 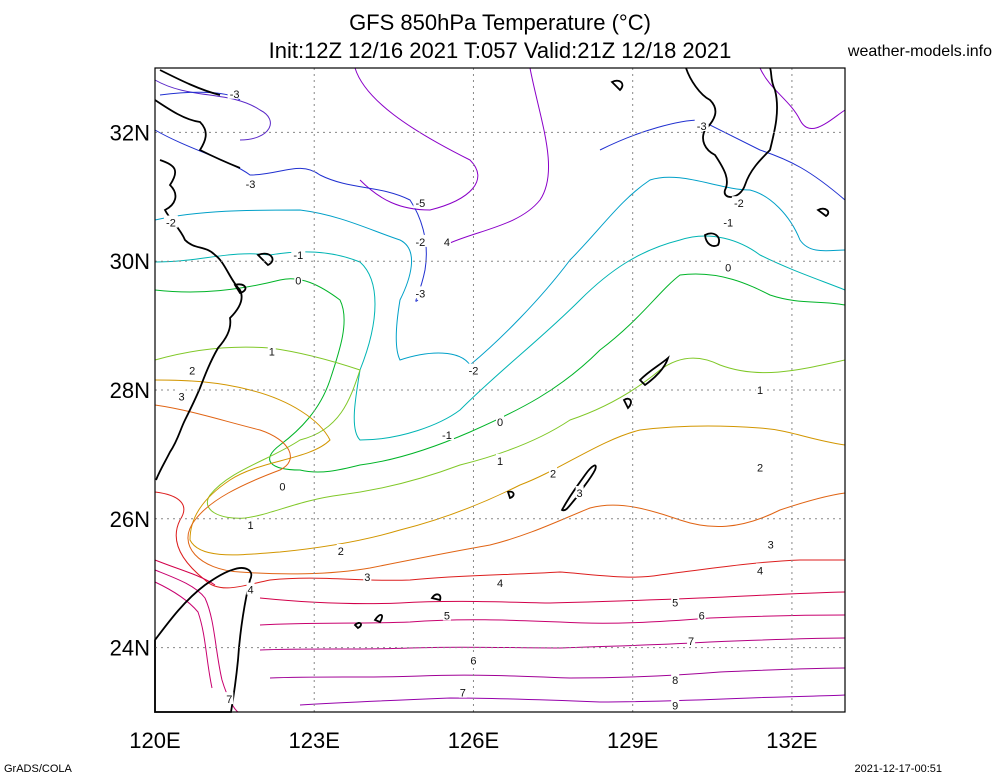 What do you see at coordinates (557, 673) in the screenshot?
I see `contour-line-plus8` at bounding box center [557, 673].